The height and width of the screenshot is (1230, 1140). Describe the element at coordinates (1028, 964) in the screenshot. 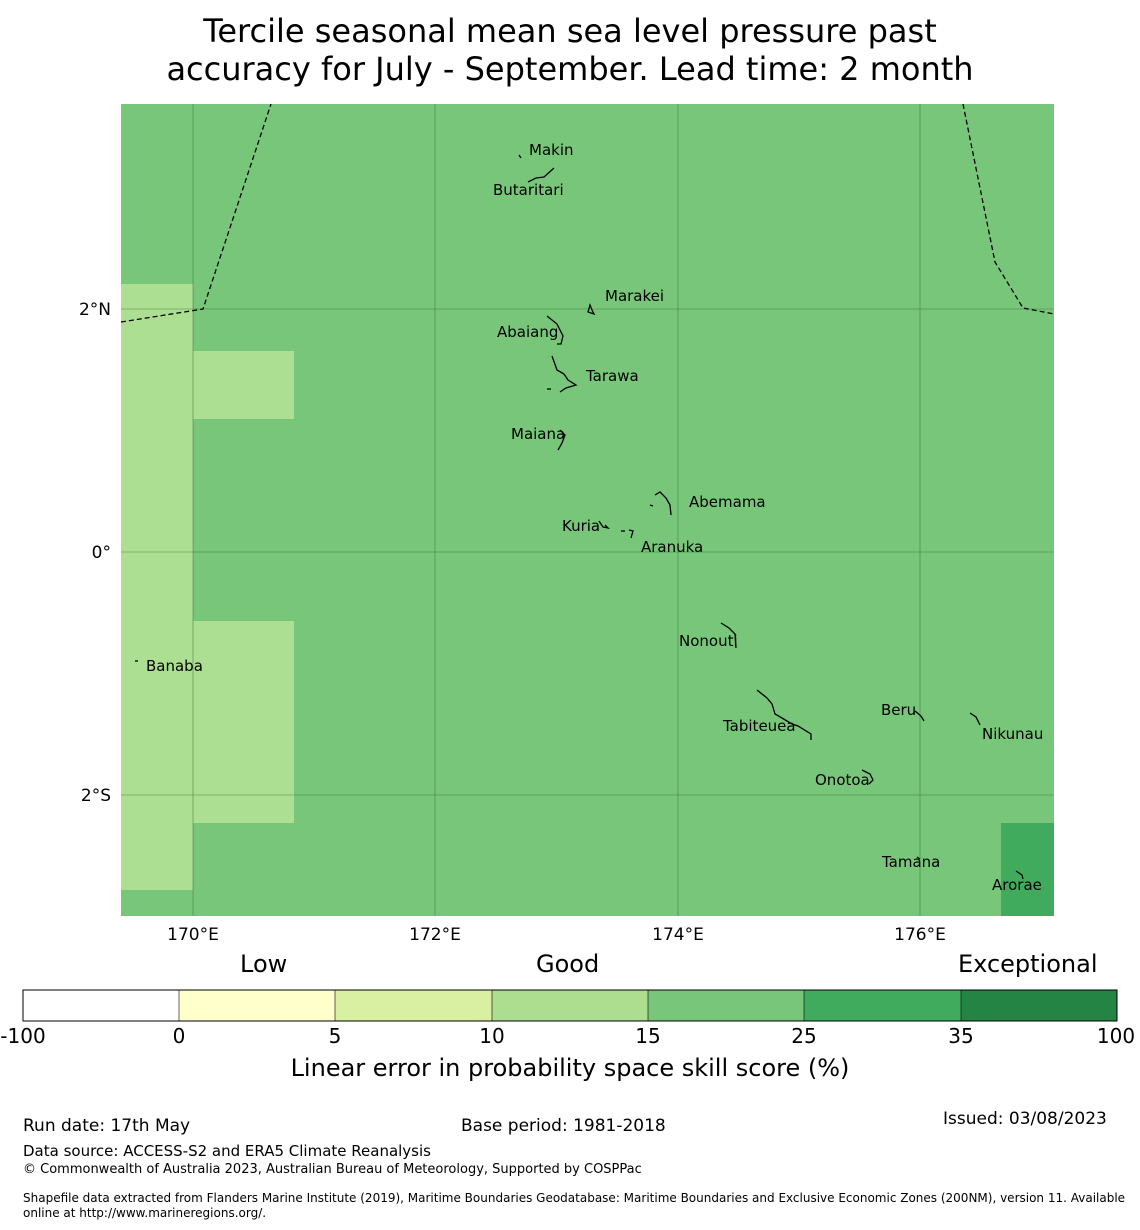

I see `colorbar-heading-exceptional: Exceptional` at that location.